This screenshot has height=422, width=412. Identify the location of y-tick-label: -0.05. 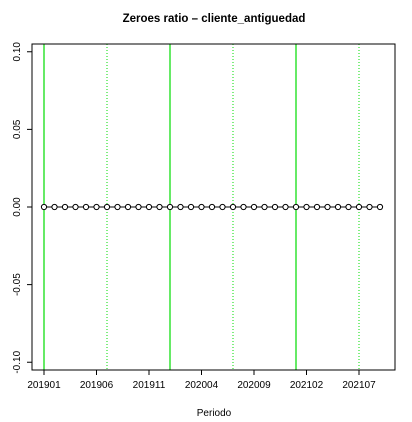
(17, 284).